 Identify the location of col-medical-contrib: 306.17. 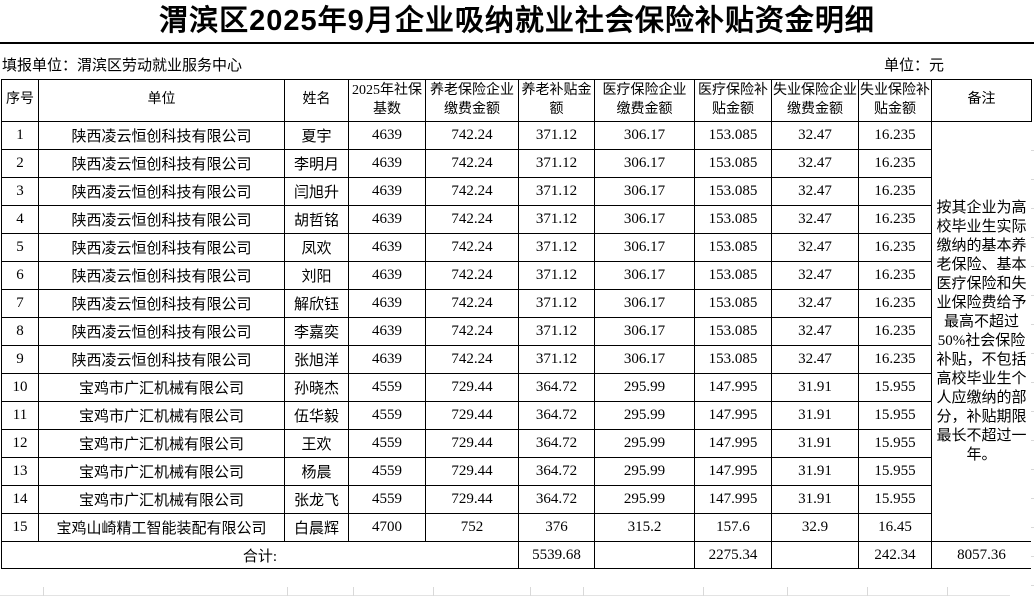
(644, 191).